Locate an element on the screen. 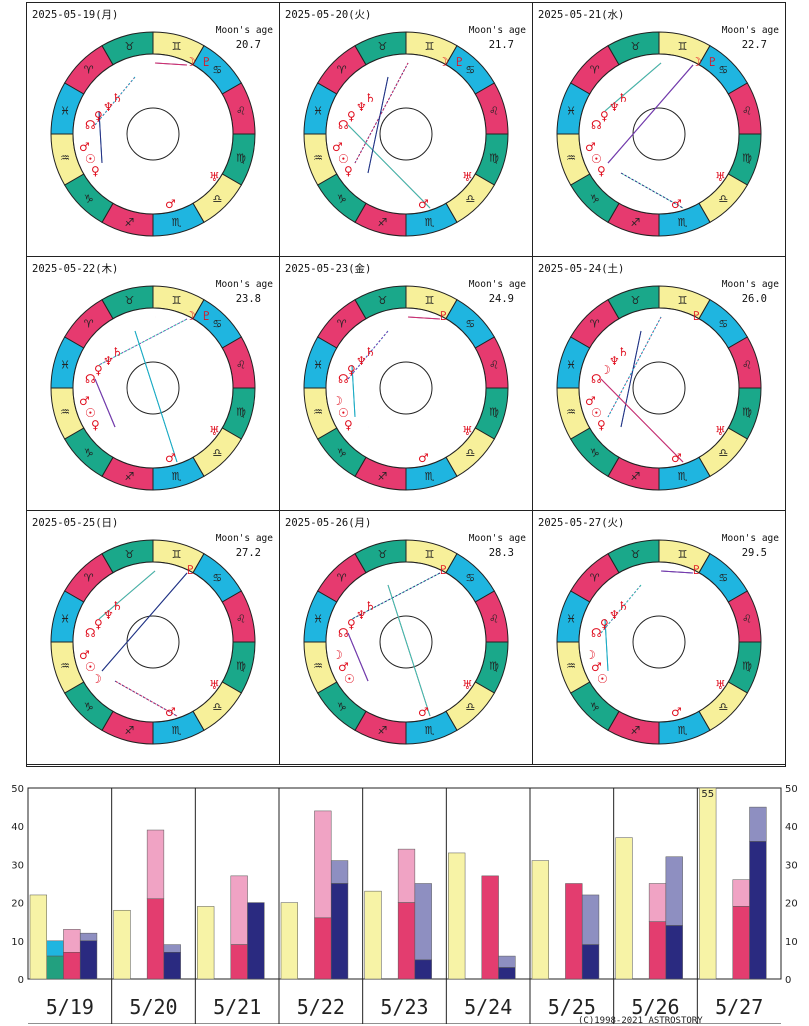 The width and height of the screenshot is (809, 1026). y-tick-label-right: 30 is located at coordinates (791, 865).